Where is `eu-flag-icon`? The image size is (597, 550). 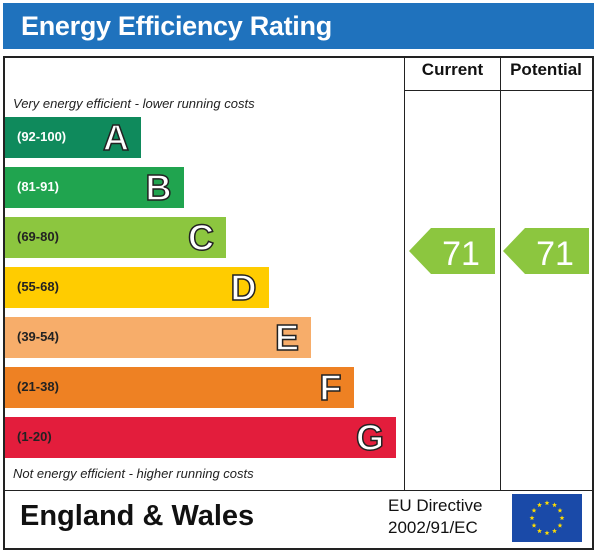
eu-flag-icon is located at coordinates (547, 518).